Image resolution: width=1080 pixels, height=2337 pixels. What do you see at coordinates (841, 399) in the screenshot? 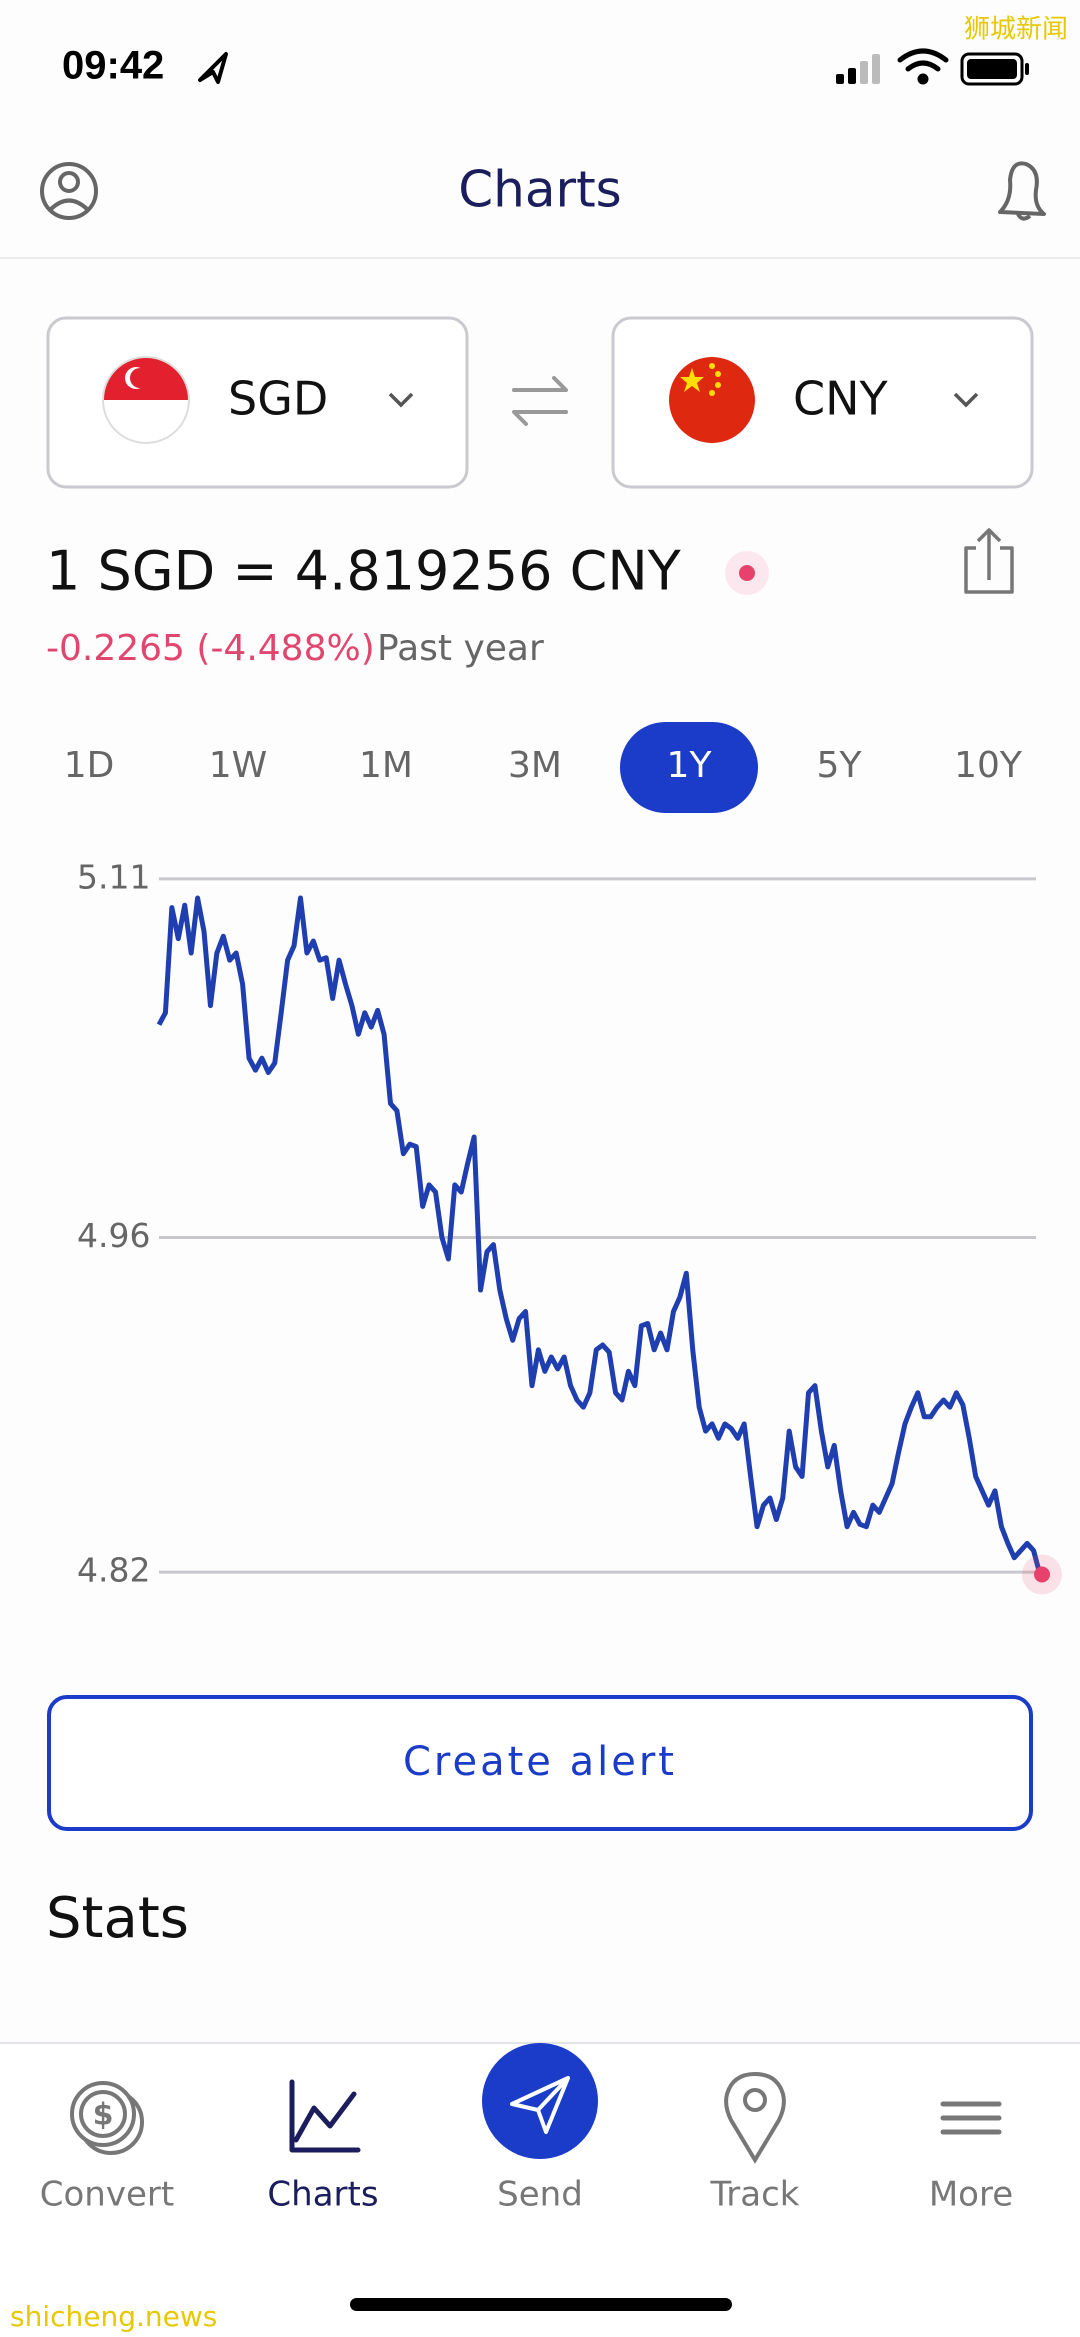
I see `to-currency-code: CNY` at bounding box center [841, 399].